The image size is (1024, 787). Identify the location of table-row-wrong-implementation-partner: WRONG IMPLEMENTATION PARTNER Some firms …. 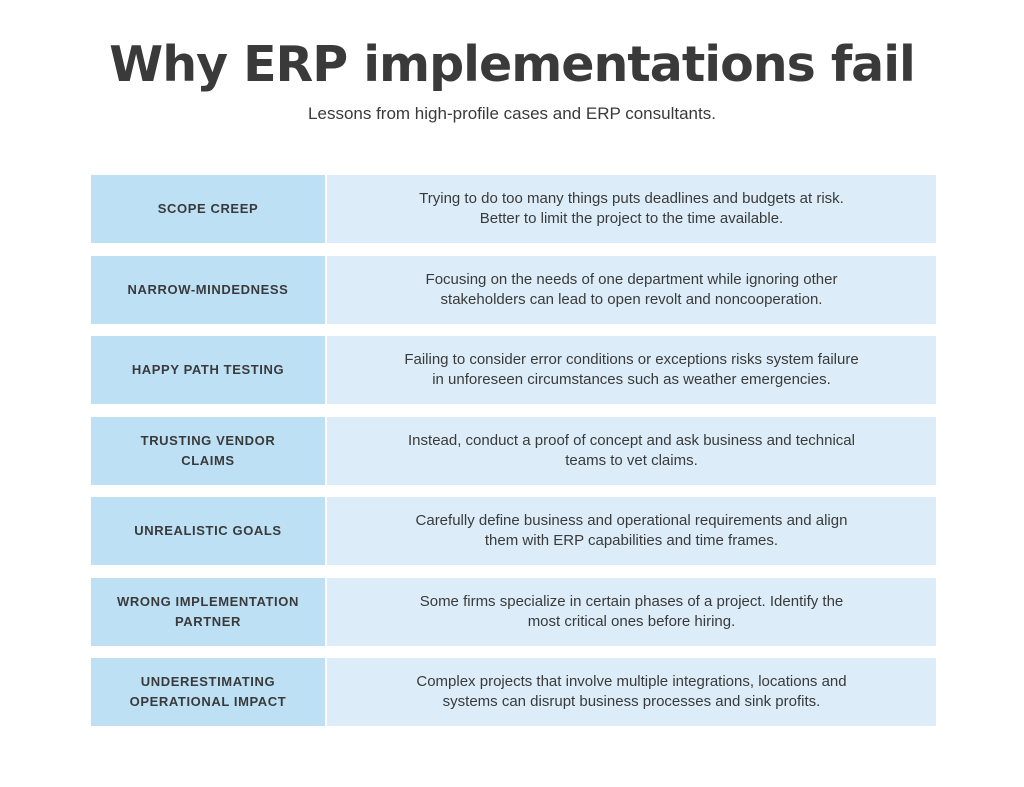
(513, 611).